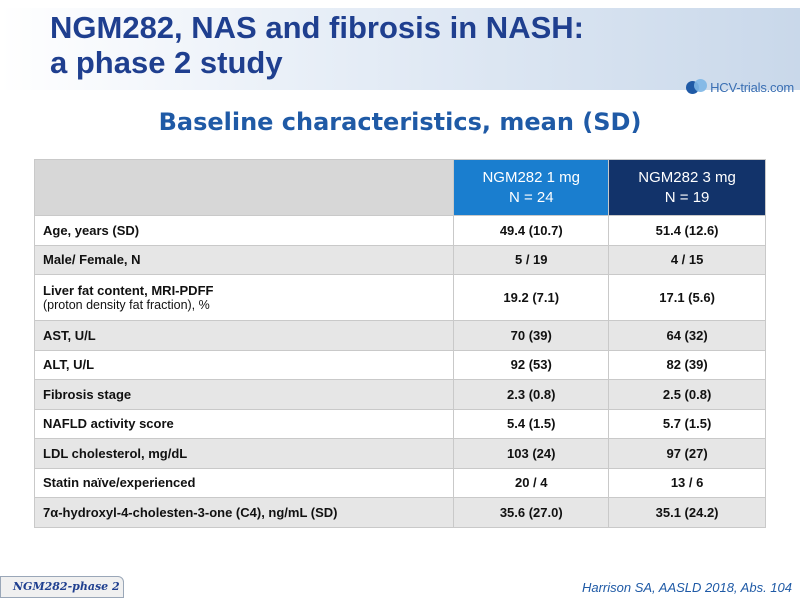  I want to click on row-value-3mg: 2.5 (0.8), so click(687, 394).